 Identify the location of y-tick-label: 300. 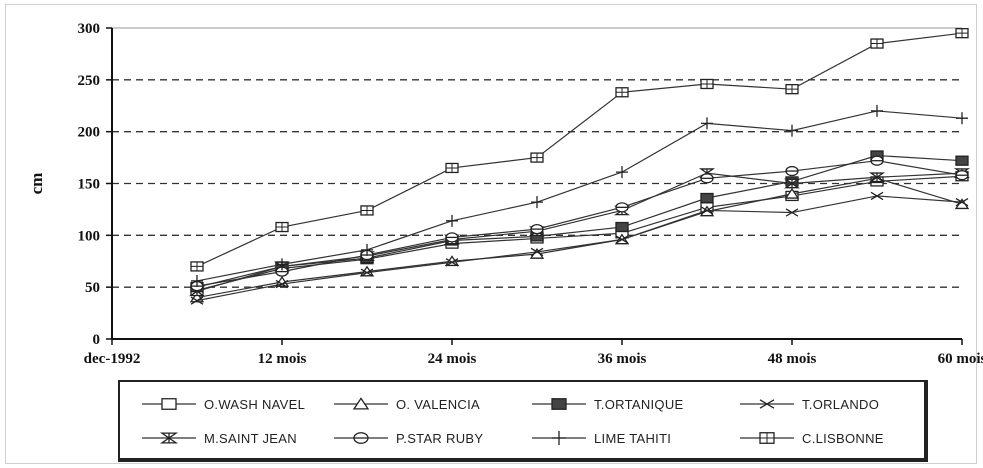
(89, 29).